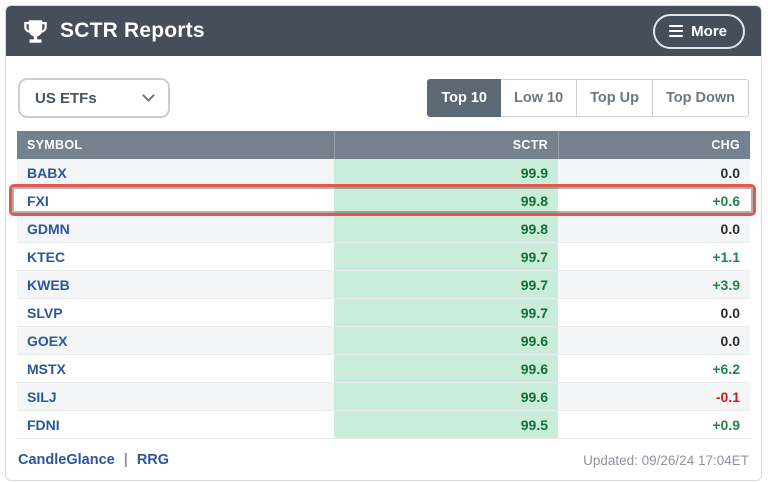 Image resolution: width=768 pixels, height=482 pixels. What do you see at coordinates (153, 460) in the screenshot?
I see `rrg-link: RRG` at bounding box center [153, 460].